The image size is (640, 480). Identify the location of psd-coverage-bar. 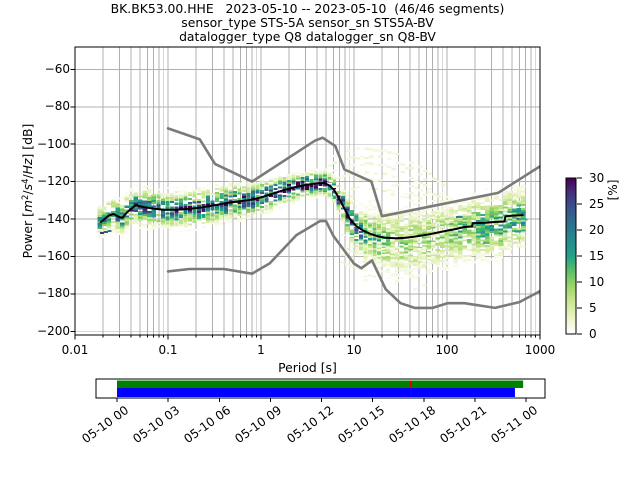
(320, 384).